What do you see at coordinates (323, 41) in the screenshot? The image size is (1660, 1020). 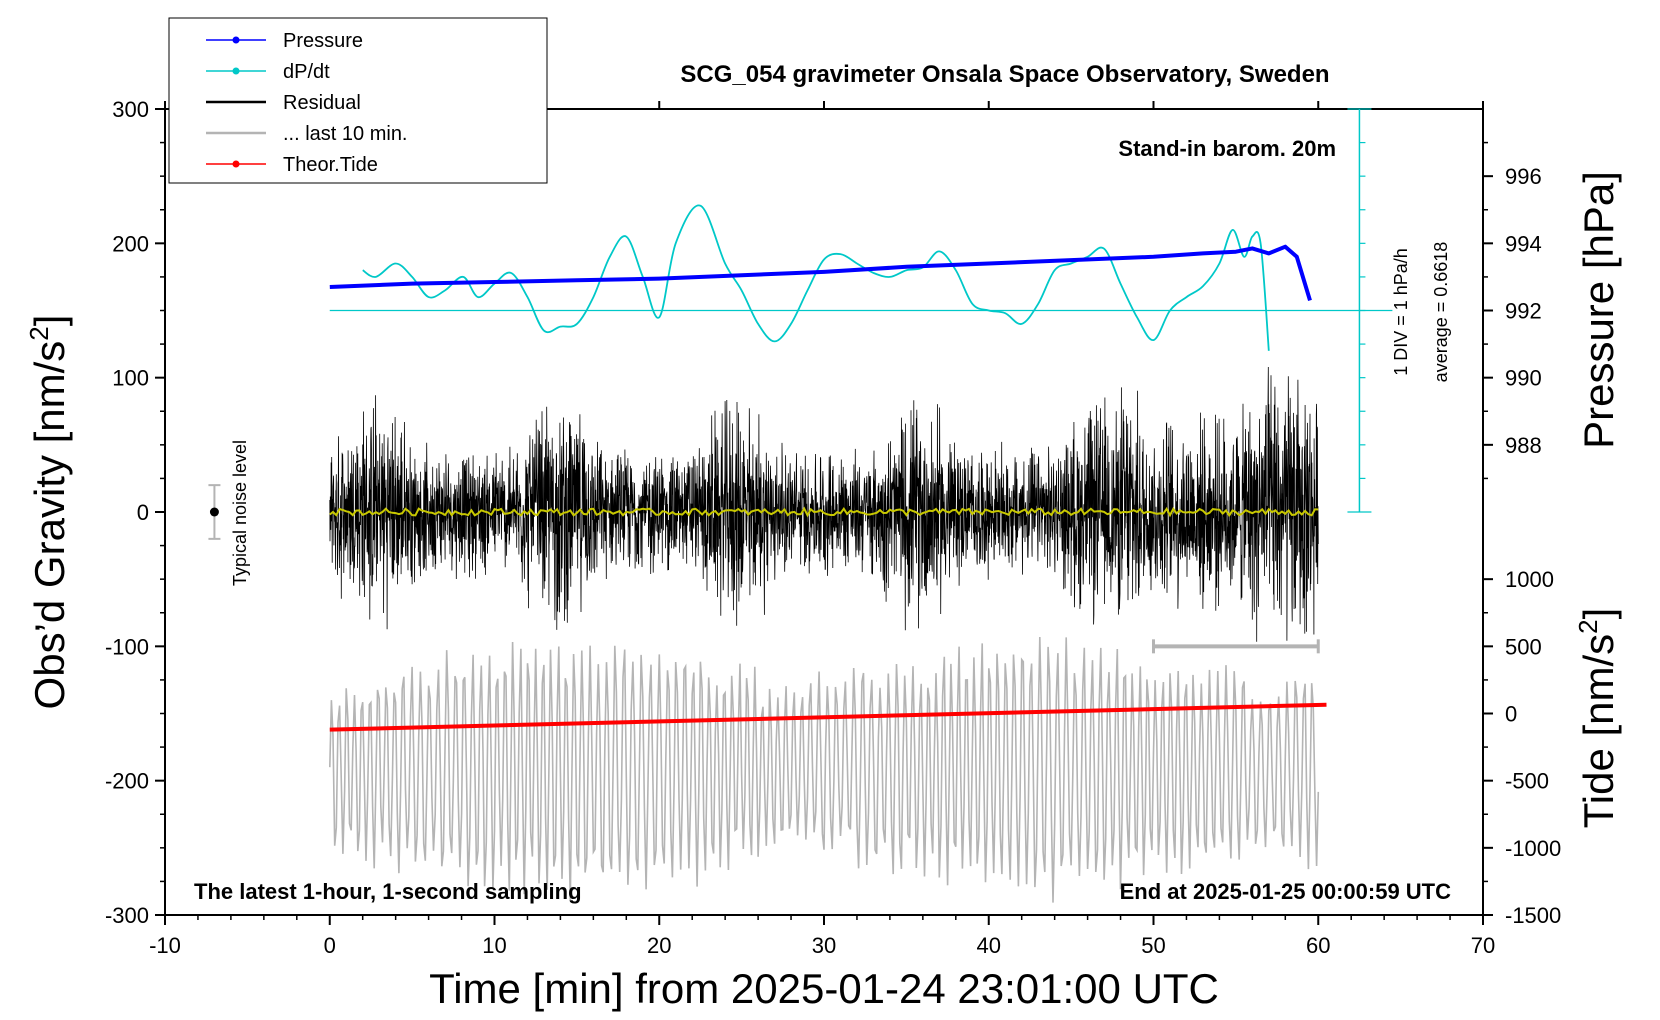 I see `svg-text: Pressure` at bounding box center [323, 41].